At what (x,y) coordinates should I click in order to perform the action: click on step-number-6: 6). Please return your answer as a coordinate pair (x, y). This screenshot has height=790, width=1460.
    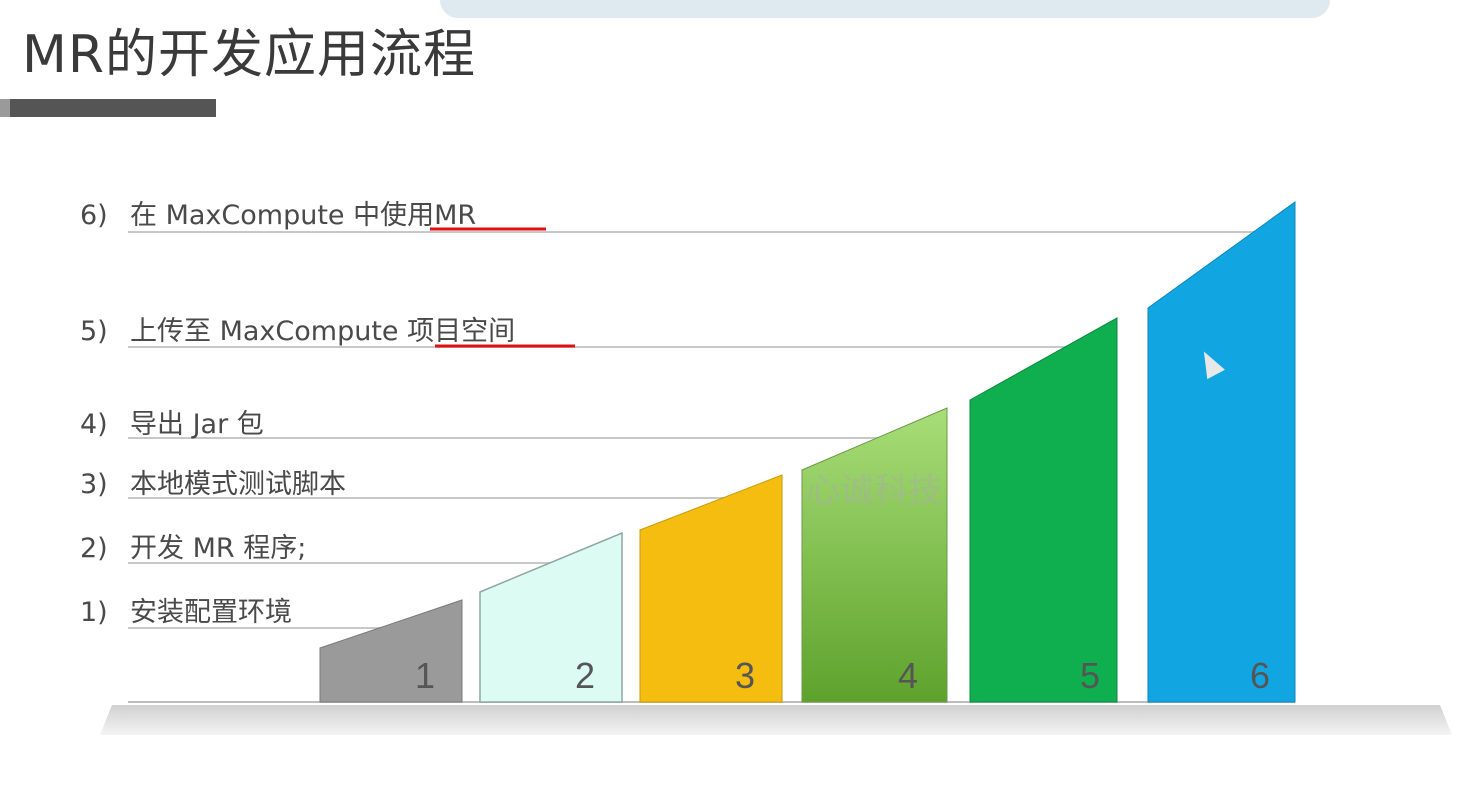
    Looking at the image, I should click on (94, 215).